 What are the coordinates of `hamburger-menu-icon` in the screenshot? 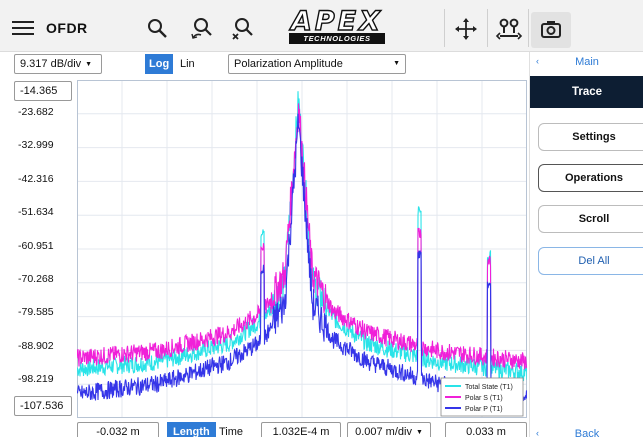 It's located at (23, 28).